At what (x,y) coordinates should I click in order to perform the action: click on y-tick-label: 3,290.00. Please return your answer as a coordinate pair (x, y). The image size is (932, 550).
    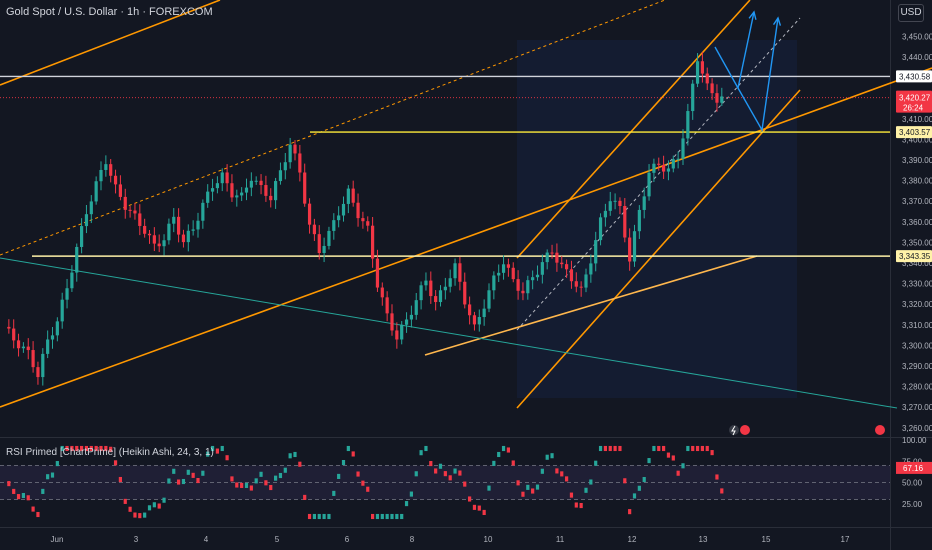
    Looking at the image, I should click on (917, 366).